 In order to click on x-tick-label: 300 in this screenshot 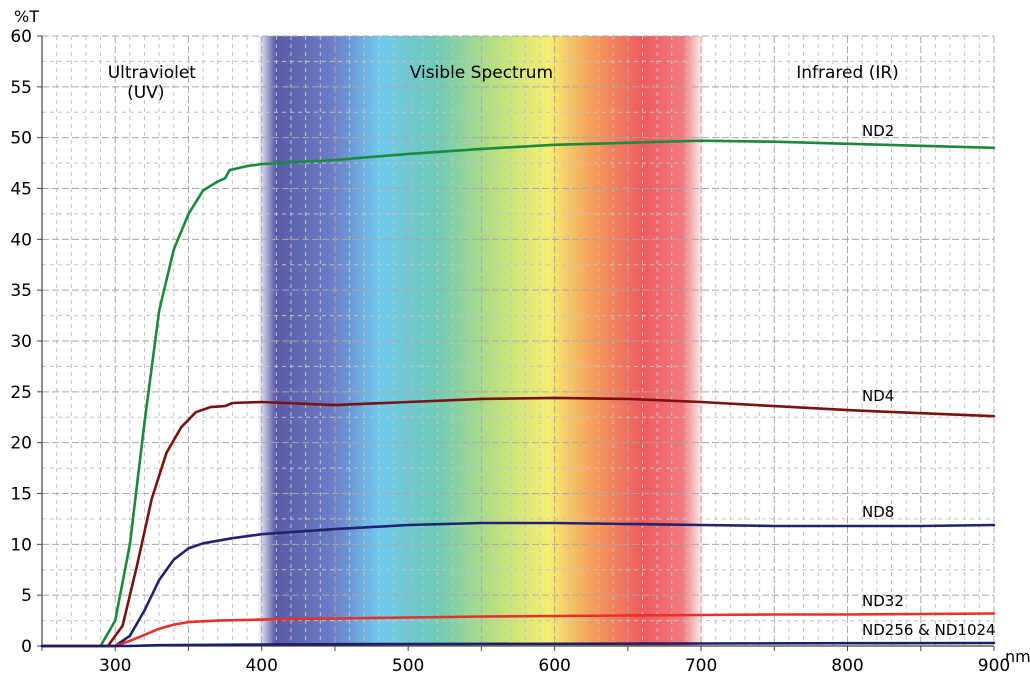, I will do `click(115, 666)`.